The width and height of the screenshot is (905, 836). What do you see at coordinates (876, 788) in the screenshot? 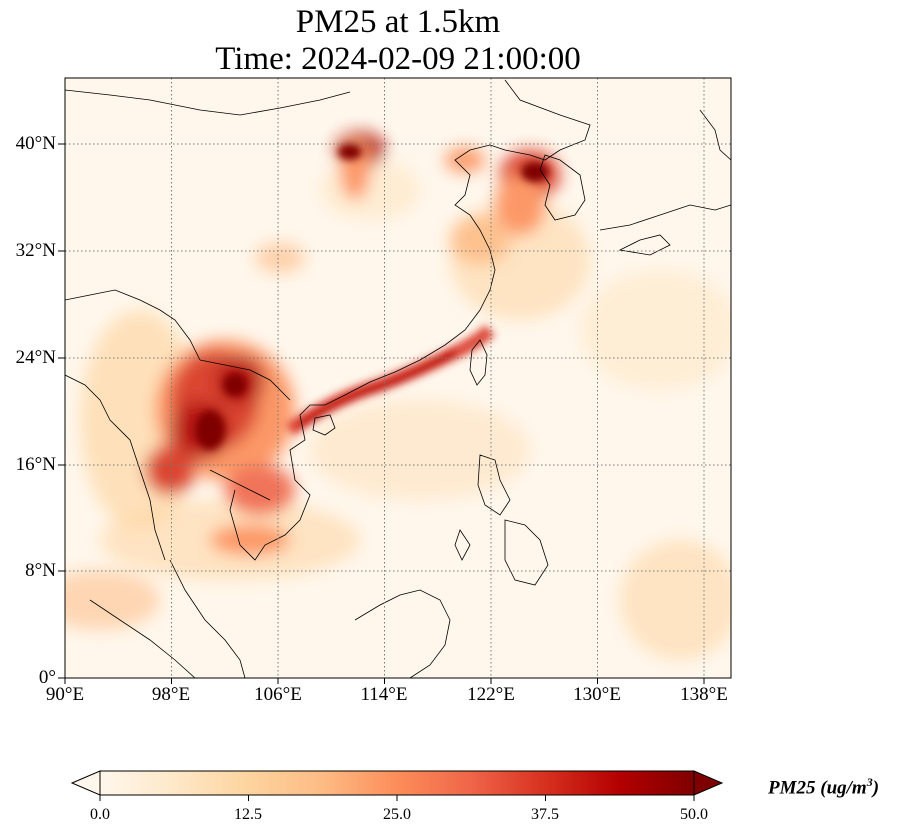
I see `colorbar-title-end: )` at bounding box center [876, 788].